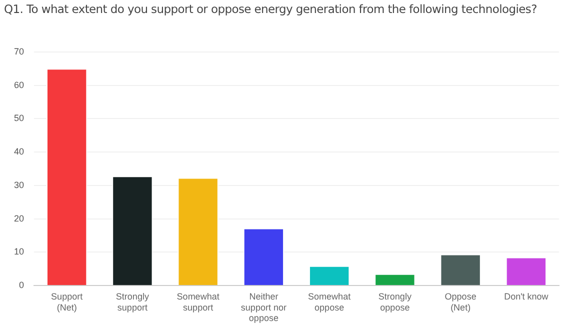  Describe the element at coordinates (133, 301) in the screenshot. I see `x-tick-label: Strongly support` at that location.